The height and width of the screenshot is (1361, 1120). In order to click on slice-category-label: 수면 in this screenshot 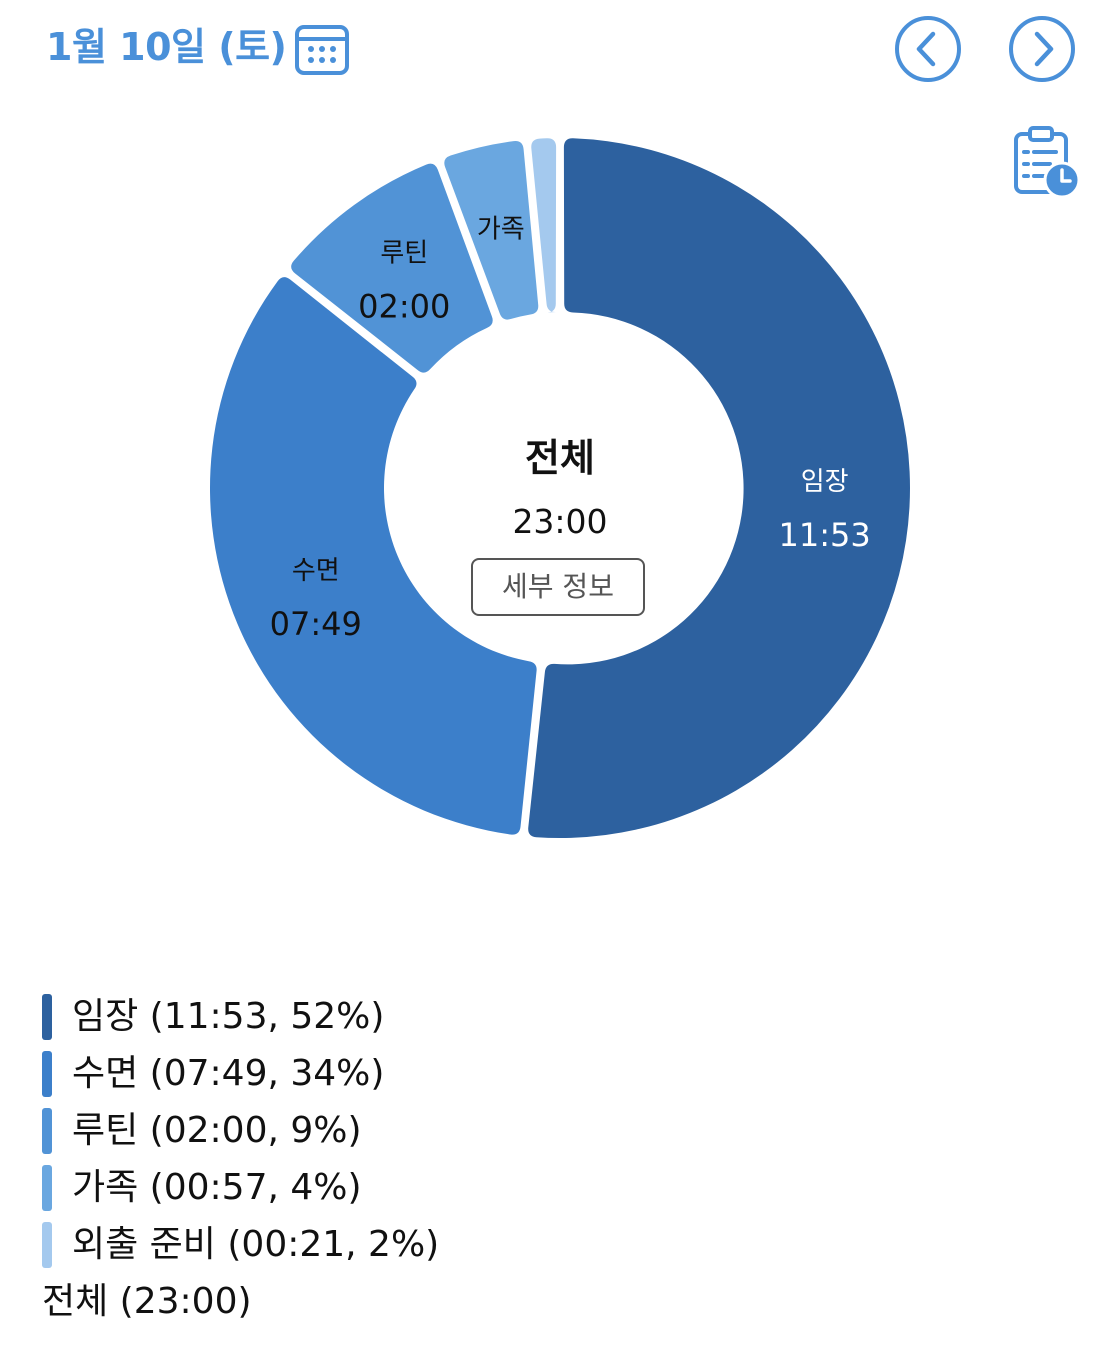, I will do `click(316, 571)`.